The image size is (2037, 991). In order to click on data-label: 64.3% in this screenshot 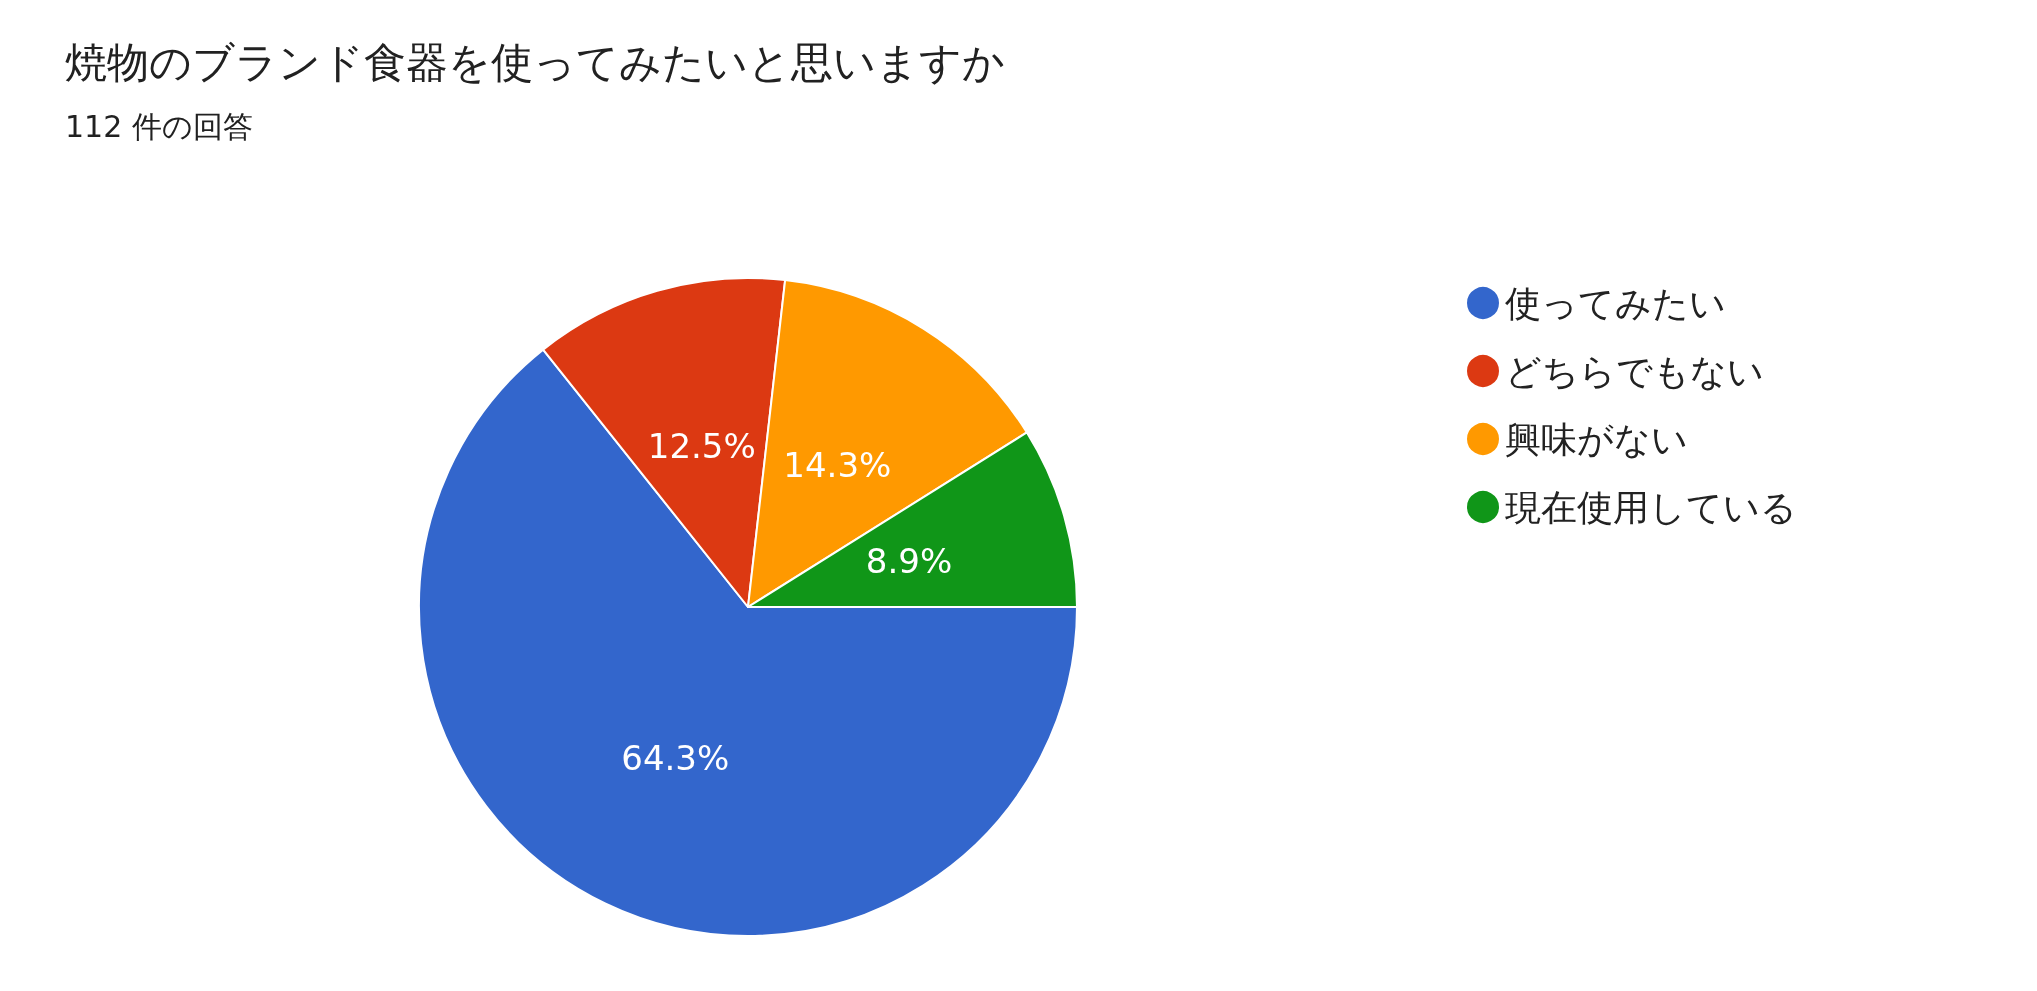, I will do `click(675, 757)`.